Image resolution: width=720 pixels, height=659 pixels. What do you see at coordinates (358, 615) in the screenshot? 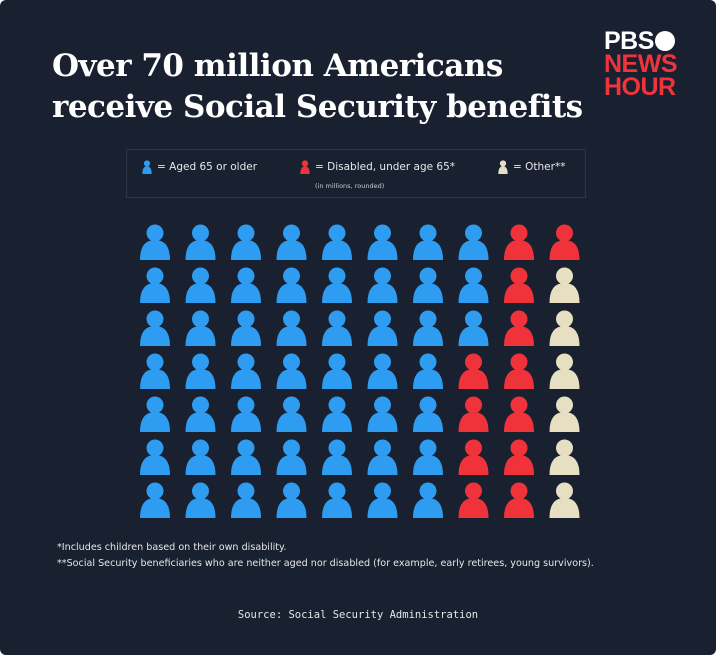
I see `source-text: Source: Social Security Administration` at bounding box center [358, 615].